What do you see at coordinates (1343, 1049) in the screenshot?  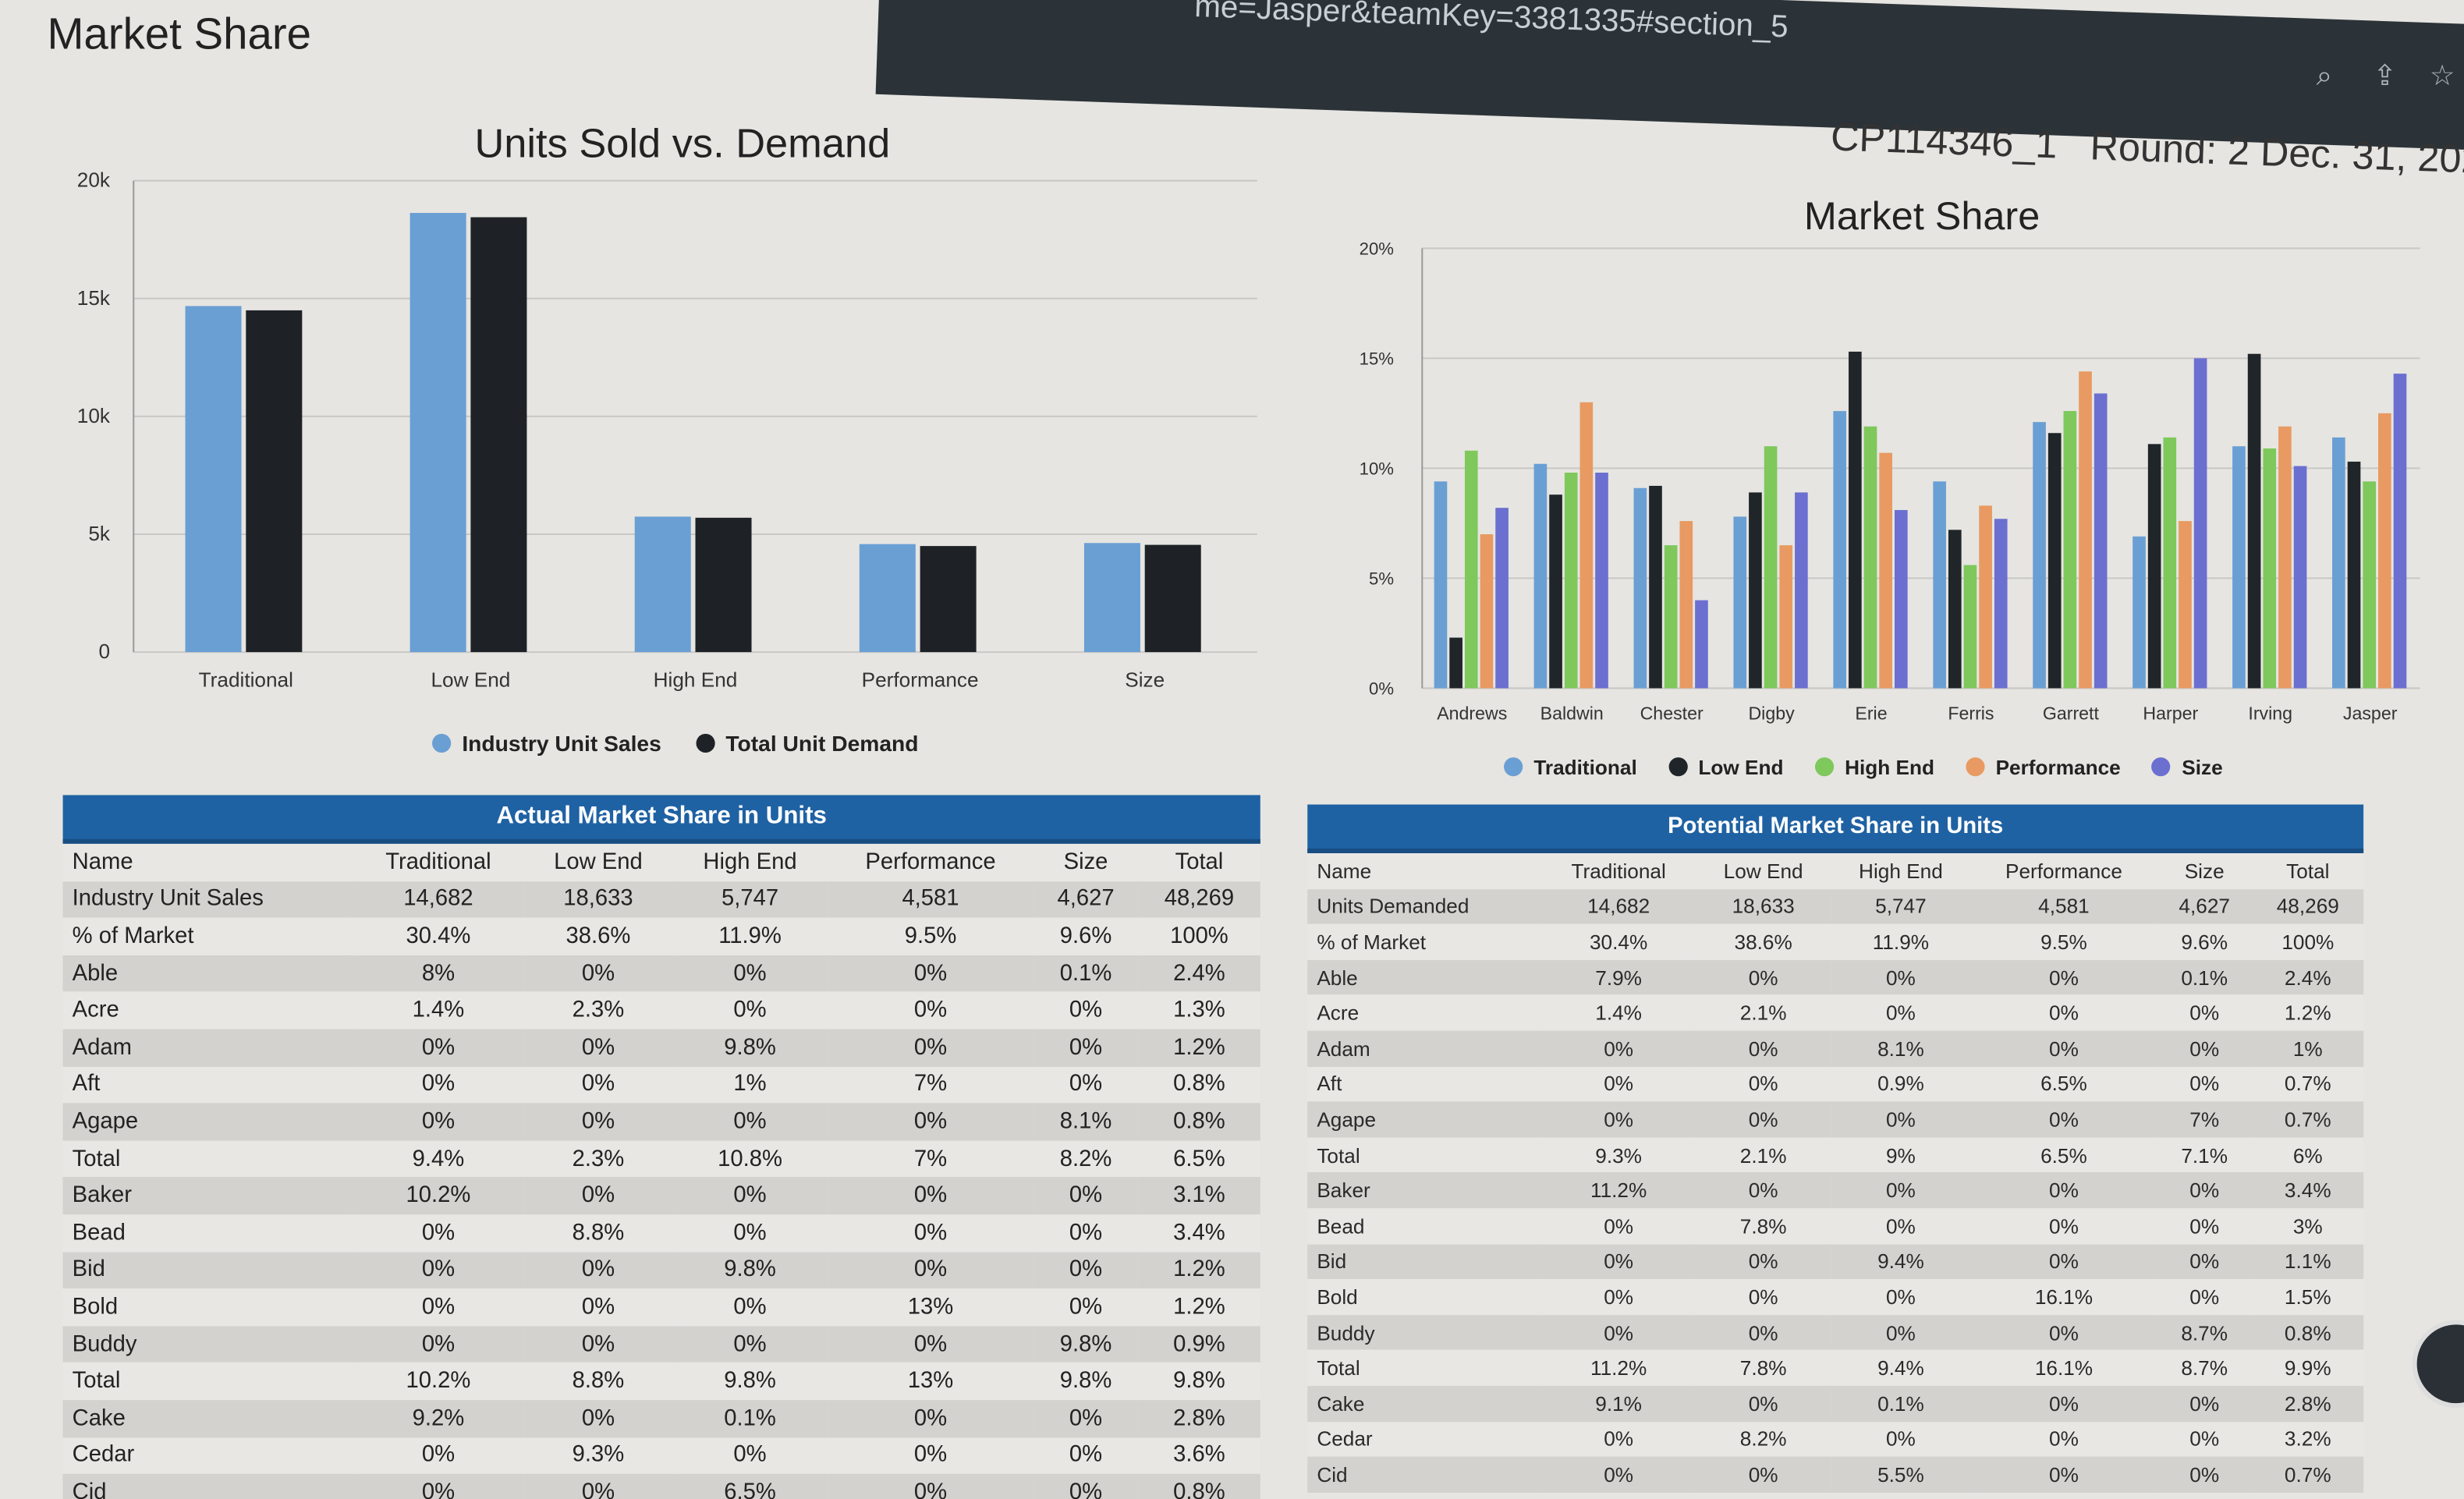 I see `row-name: Adam` at bounding box center [1343, 1049].